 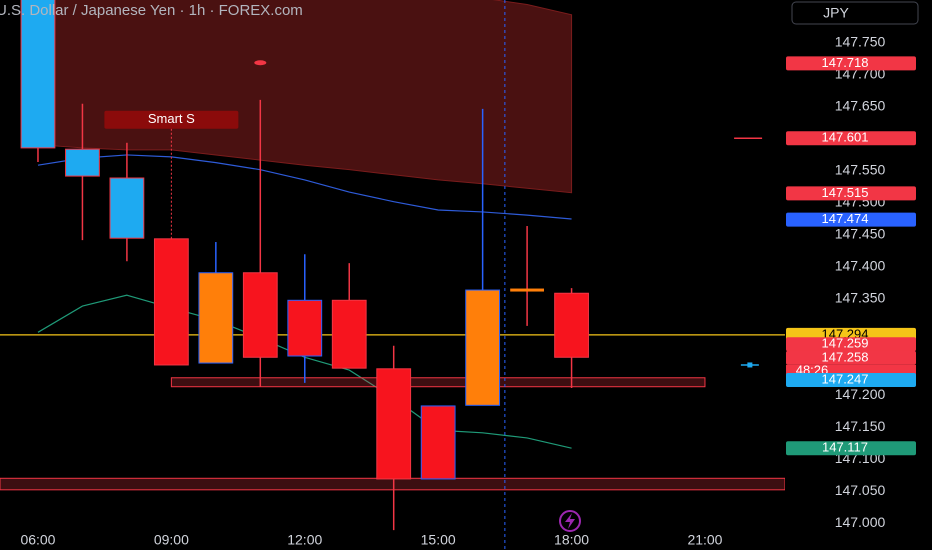 I want to click on y-tick-label: 147.650, so click(x=860, y=106).